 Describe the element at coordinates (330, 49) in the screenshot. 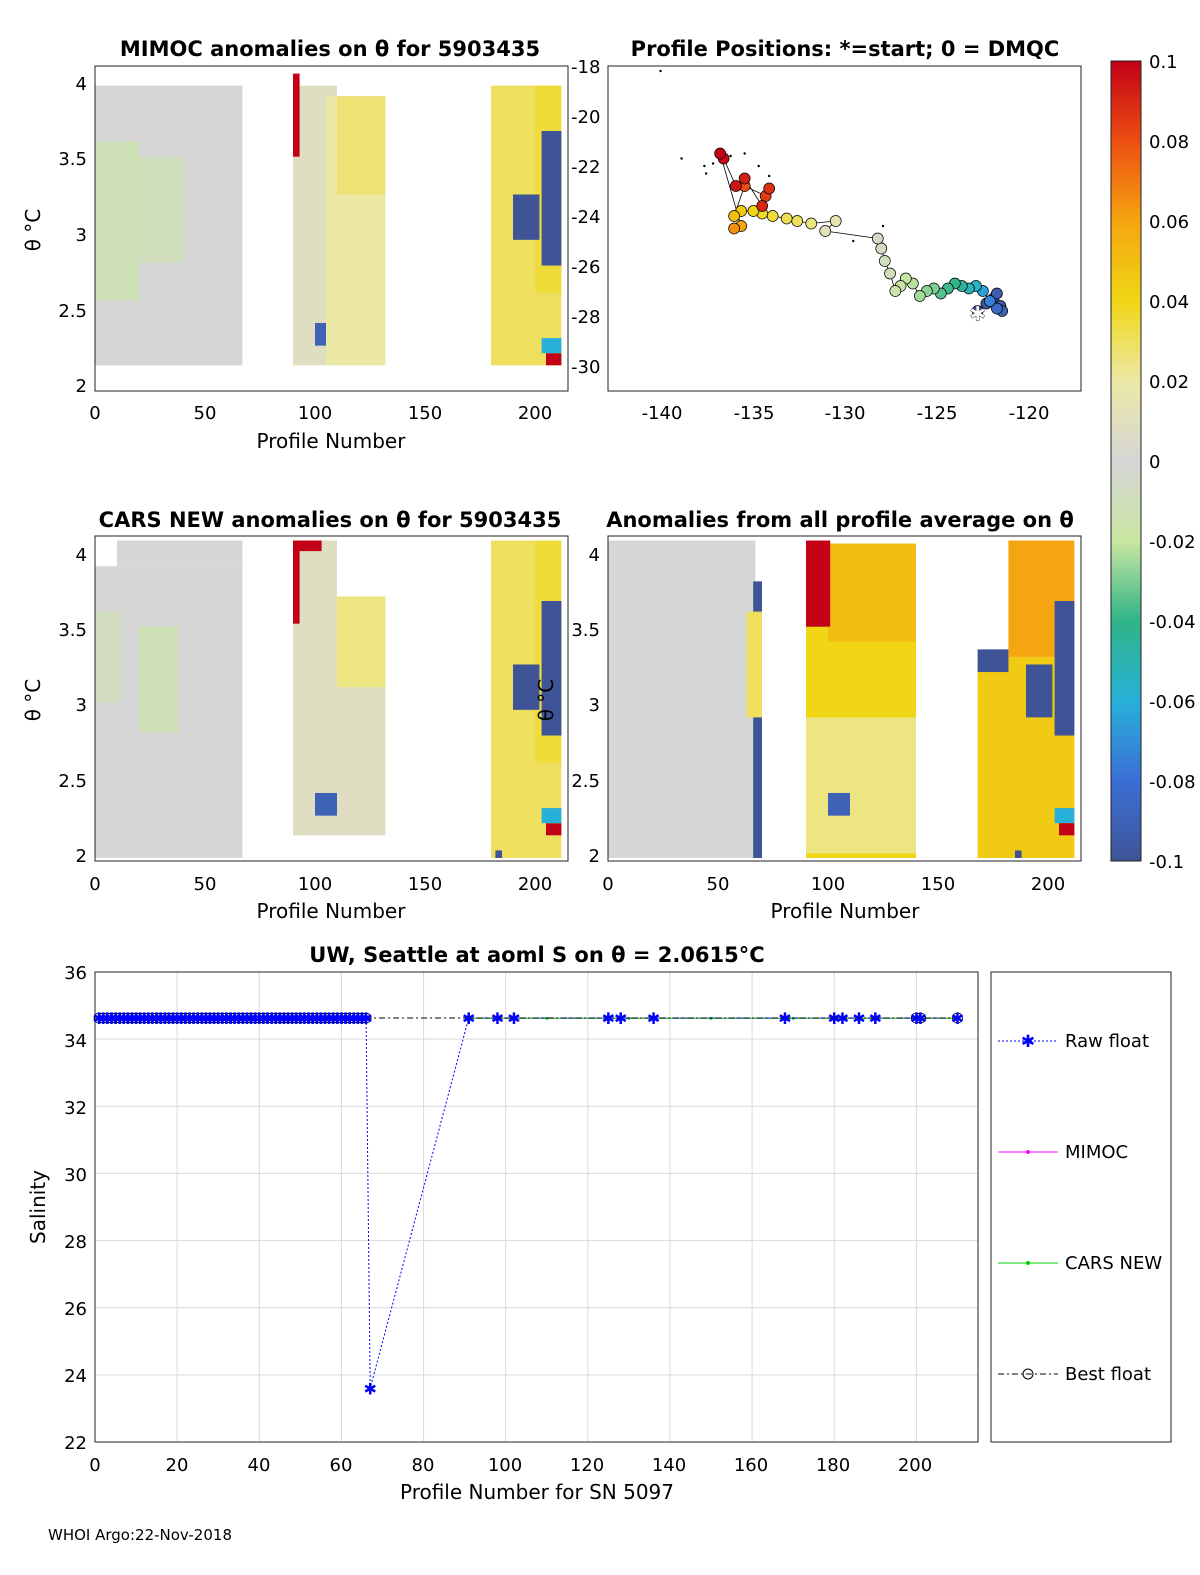

I see `mimoc-title: MIMOC anomalies on θ for 5903435` at that location.